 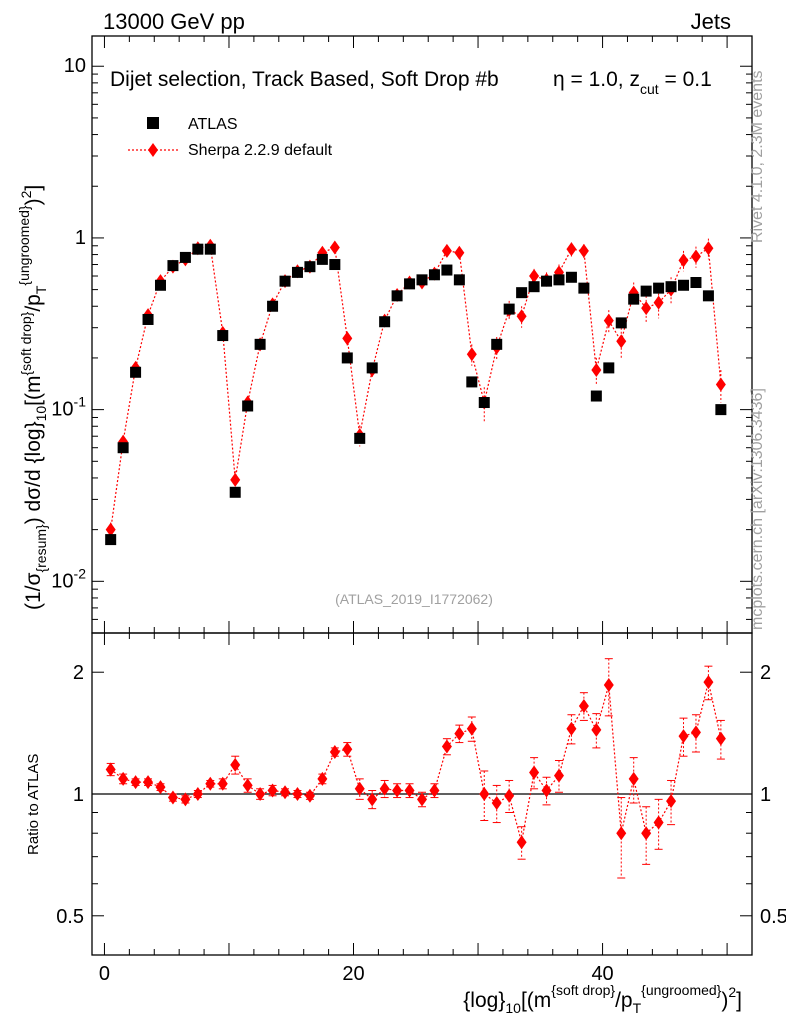 I want to click on legend-atlas-label: ATLAS, so click(x=213, y=124).